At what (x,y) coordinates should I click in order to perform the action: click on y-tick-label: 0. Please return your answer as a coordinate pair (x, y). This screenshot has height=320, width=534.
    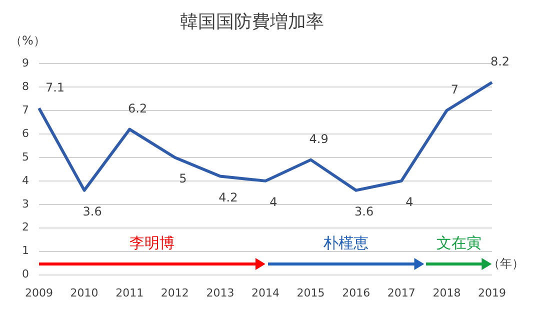
    Looking at the image, I should click on (25, 274).